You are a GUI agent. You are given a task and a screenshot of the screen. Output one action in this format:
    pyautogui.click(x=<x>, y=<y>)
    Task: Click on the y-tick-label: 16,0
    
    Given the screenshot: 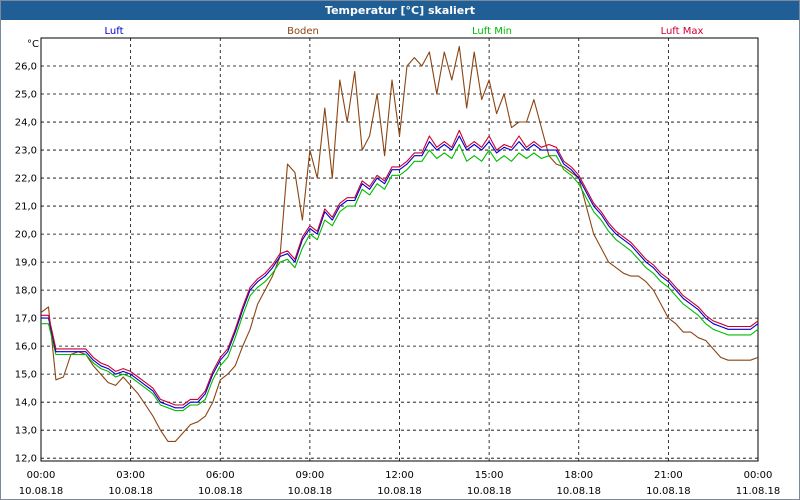 What is the action you would take?
    pyautogui.click(x=26, y=347)
    